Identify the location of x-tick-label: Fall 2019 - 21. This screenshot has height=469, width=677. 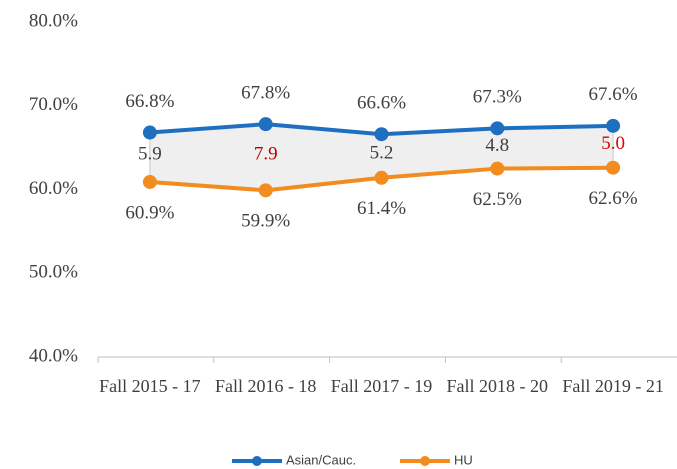
(613, 386).